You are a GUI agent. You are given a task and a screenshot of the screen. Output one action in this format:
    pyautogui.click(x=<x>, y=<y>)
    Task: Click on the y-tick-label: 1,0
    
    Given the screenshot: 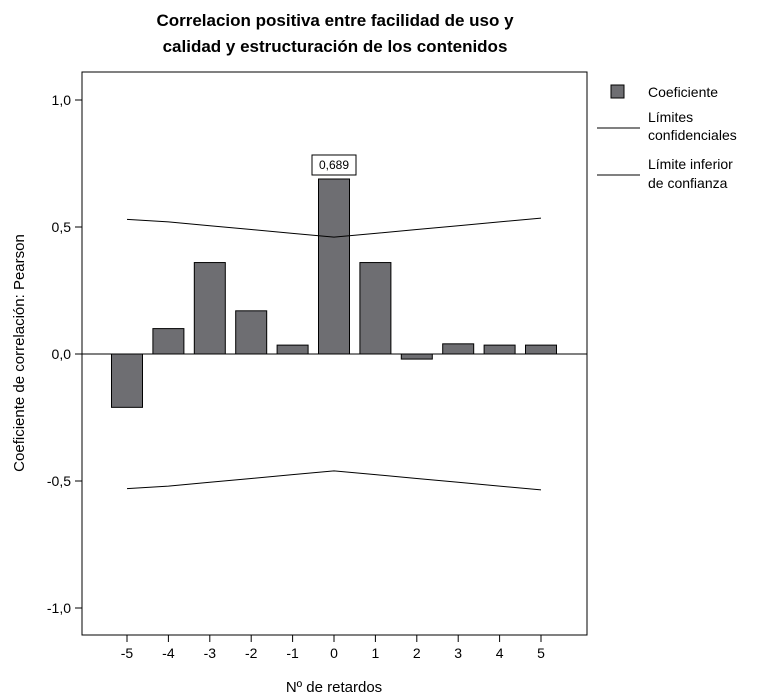 What is the action you would take?
    pyautogui.click(x=62, y=100)
    